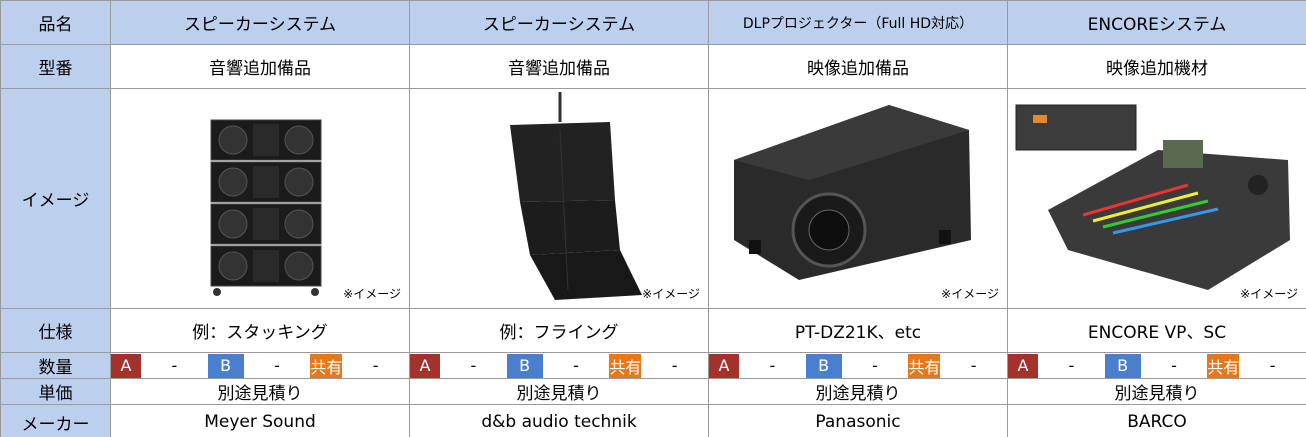 Image resolution: width=1306 pixels, height=437 pixels. I want to click on row-label: 品名, so click(55, 22).